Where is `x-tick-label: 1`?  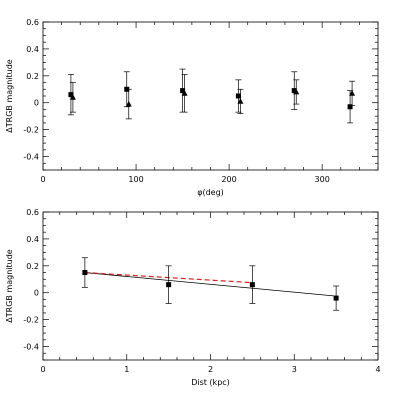
x-tick-label: 1 is located at coordinates (126, 369).